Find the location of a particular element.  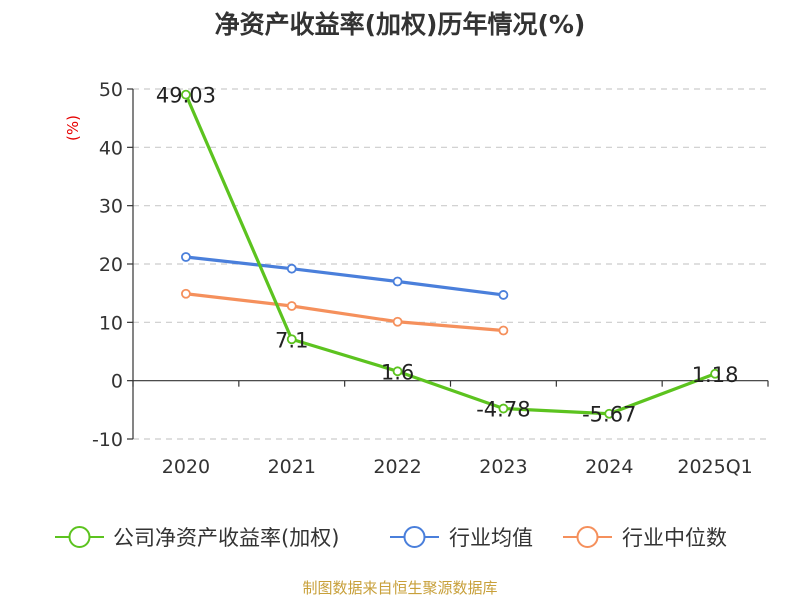

data-label-2024: -5.67 is located at coordinates (609, 415).